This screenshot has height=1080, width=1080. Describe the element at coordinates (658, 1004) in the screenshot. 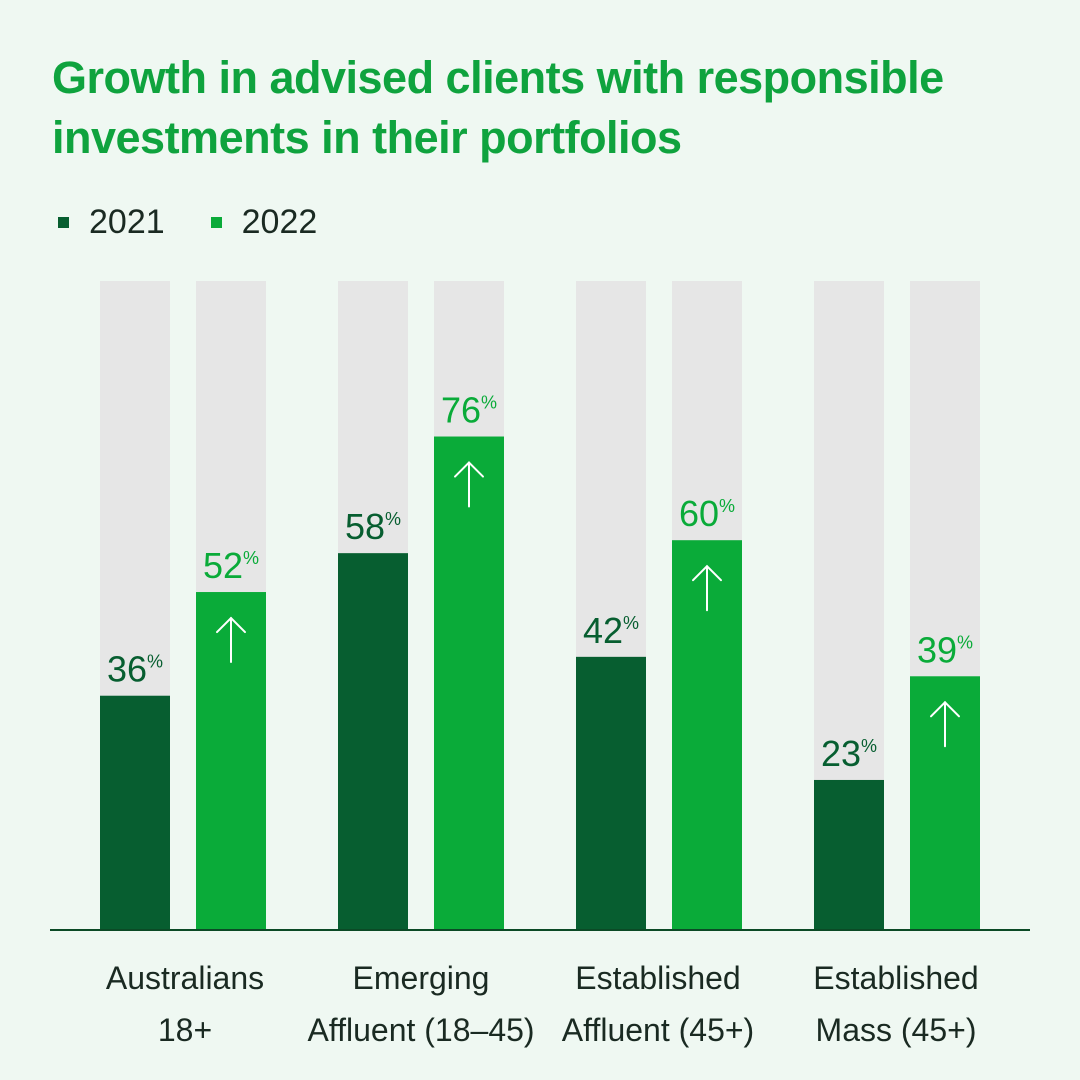

I see `category-label-established-affluent: Established Affluent (45+)` at that location.